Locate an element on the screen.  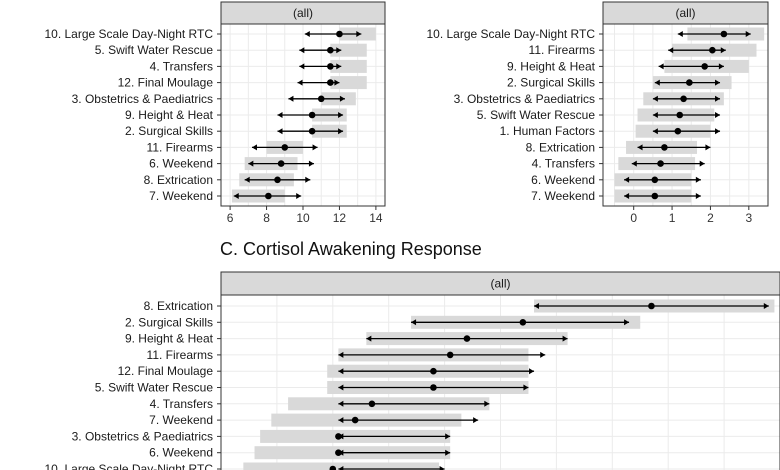
panel-b-category-label-9: 6. Weekend is located at coordinates (563, 180).